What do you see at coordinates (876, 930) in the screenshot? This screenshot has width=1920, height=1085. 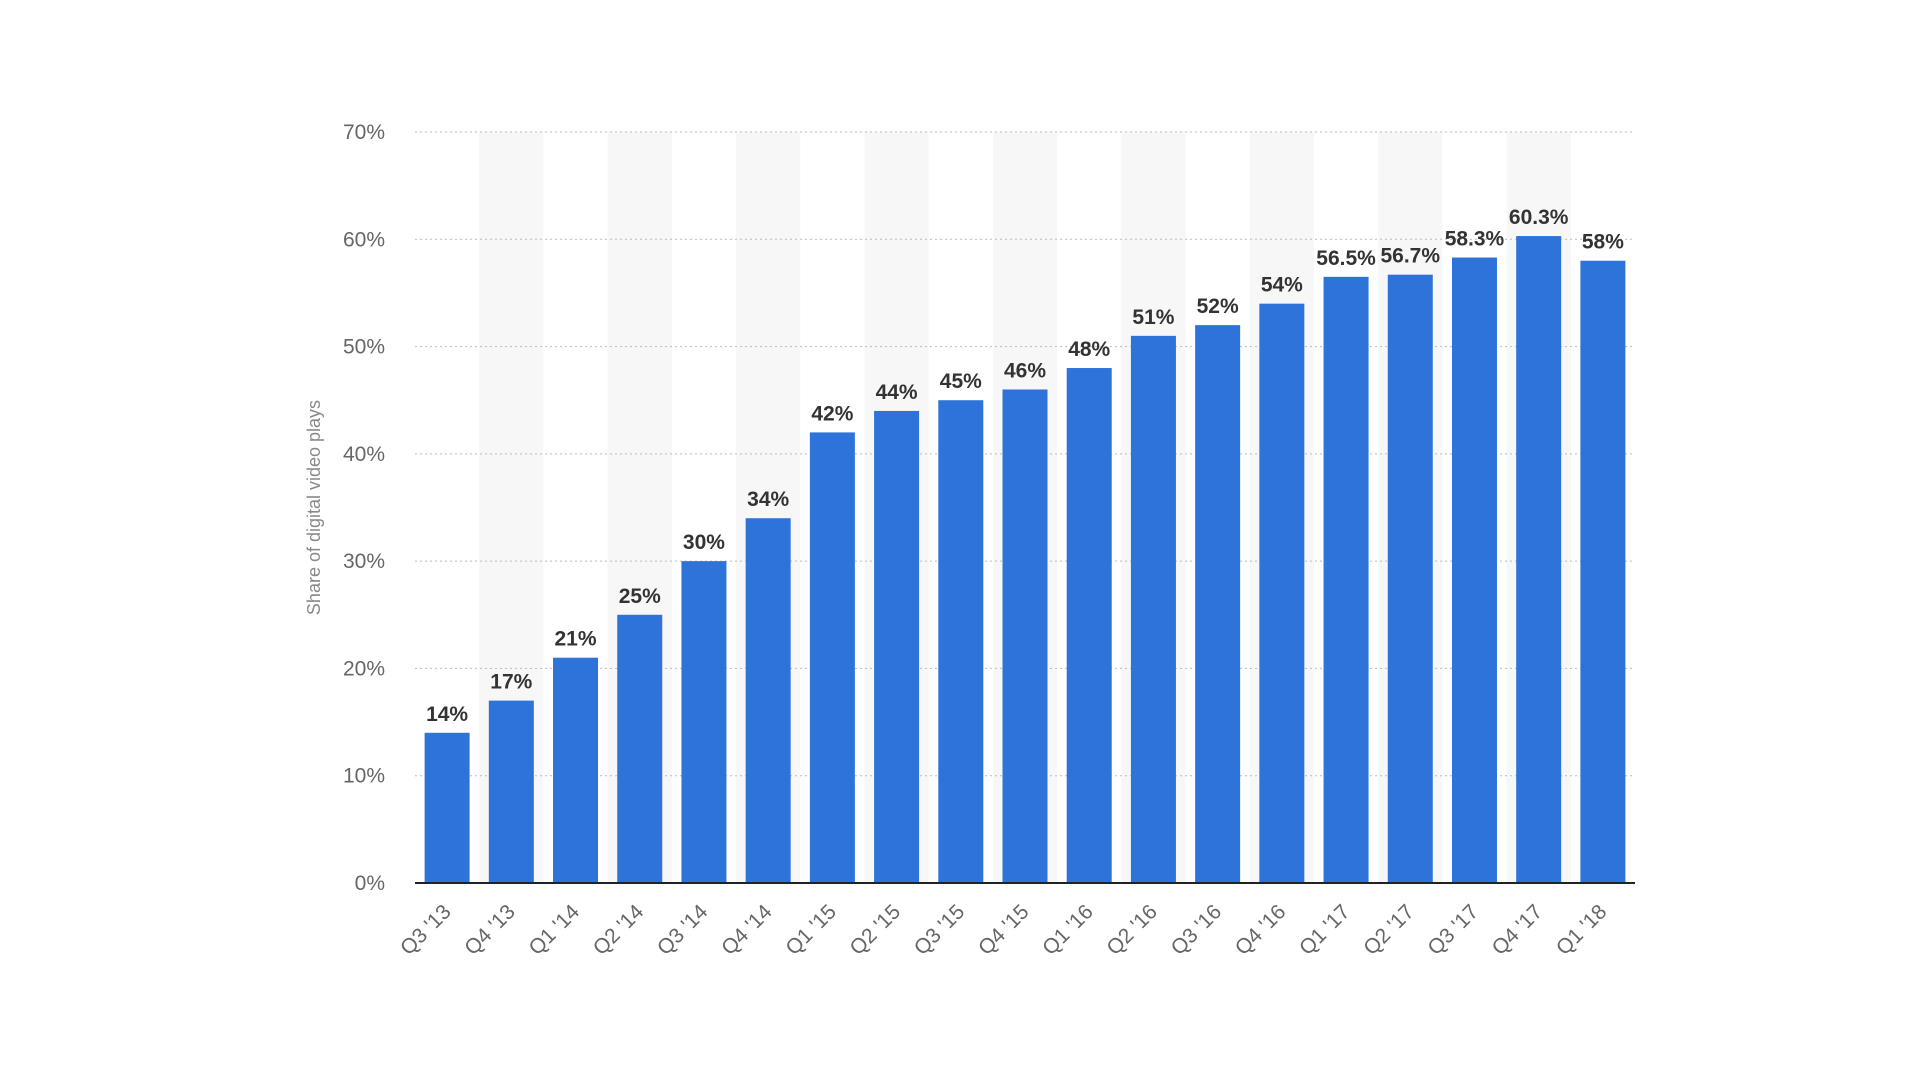 I see `x-tick-label: Q2 '15` at bounding box center [876, 930].